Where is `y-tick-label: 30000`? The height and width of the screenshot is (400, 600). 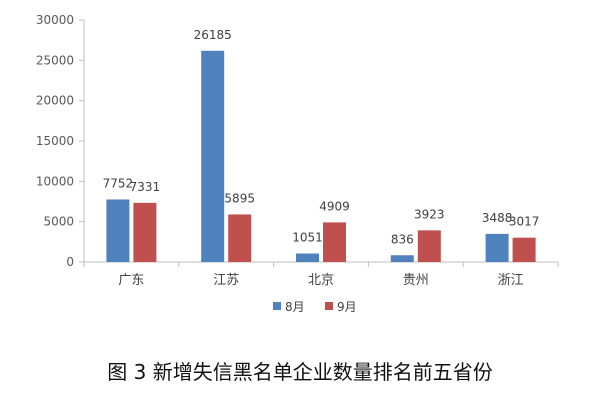 y-tick-label: 30000 is located at coordinates (55, 20).